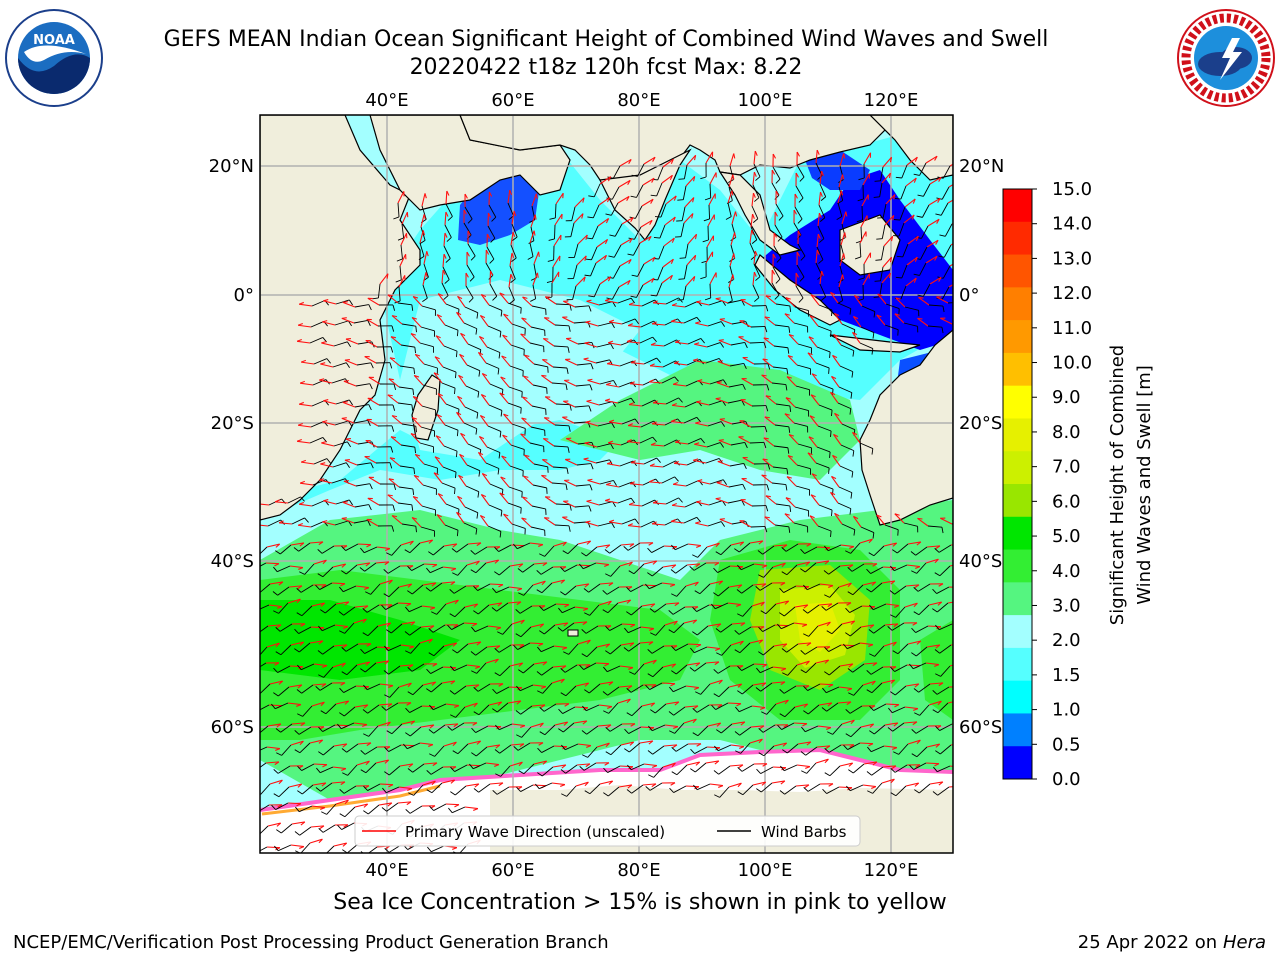  I want to click on colorbar-tick-label: 10.0, so click(1072, 363).